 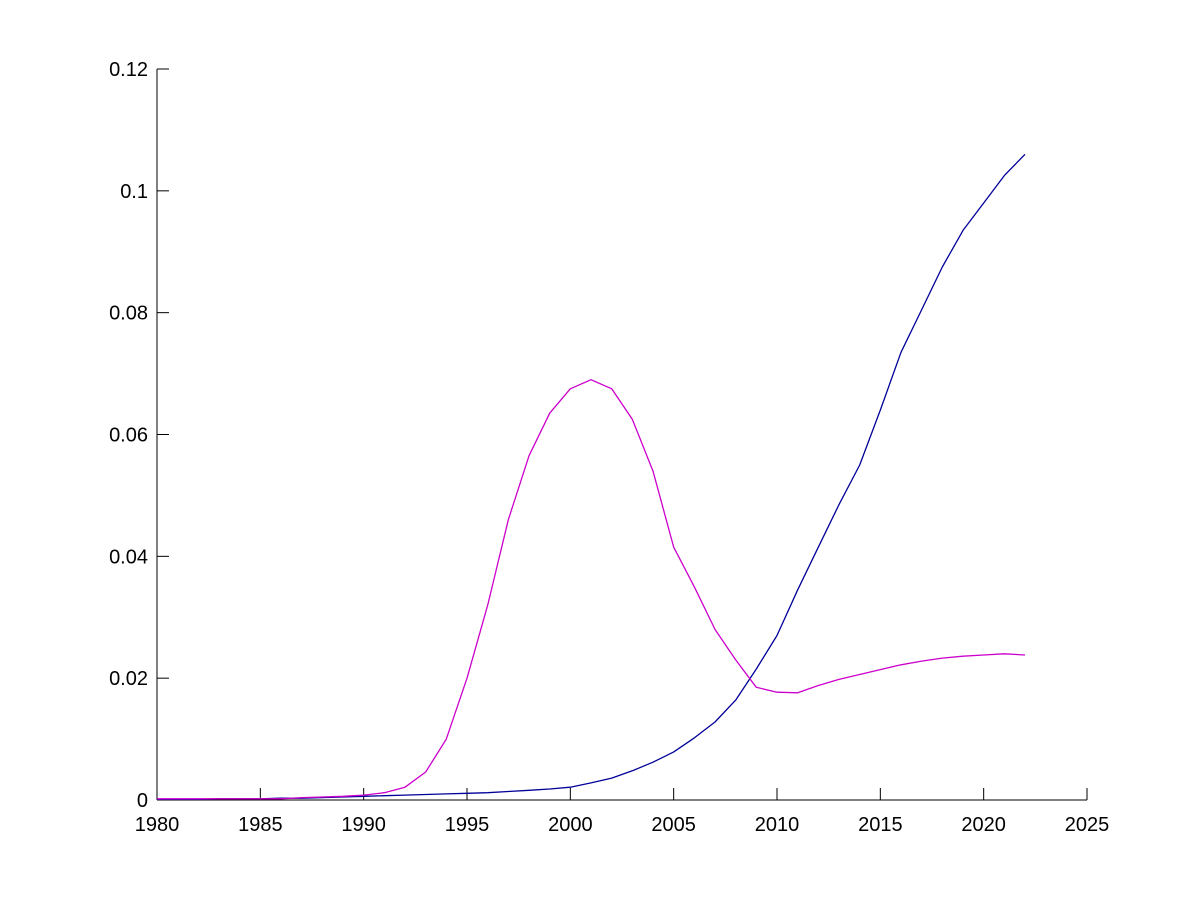 What do you see at coordinates (1087, 825) in the screenshot?
I see `x-tick-label: 2025` at bounding box center [1087, 825].